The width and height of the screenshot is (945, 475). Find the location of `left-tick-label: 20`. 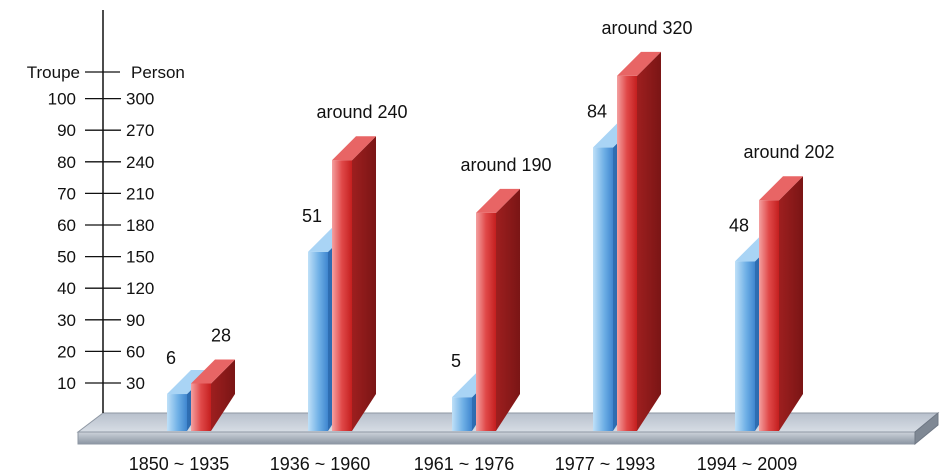

left-tick-label: 20 is located at coordinates (66, 351).